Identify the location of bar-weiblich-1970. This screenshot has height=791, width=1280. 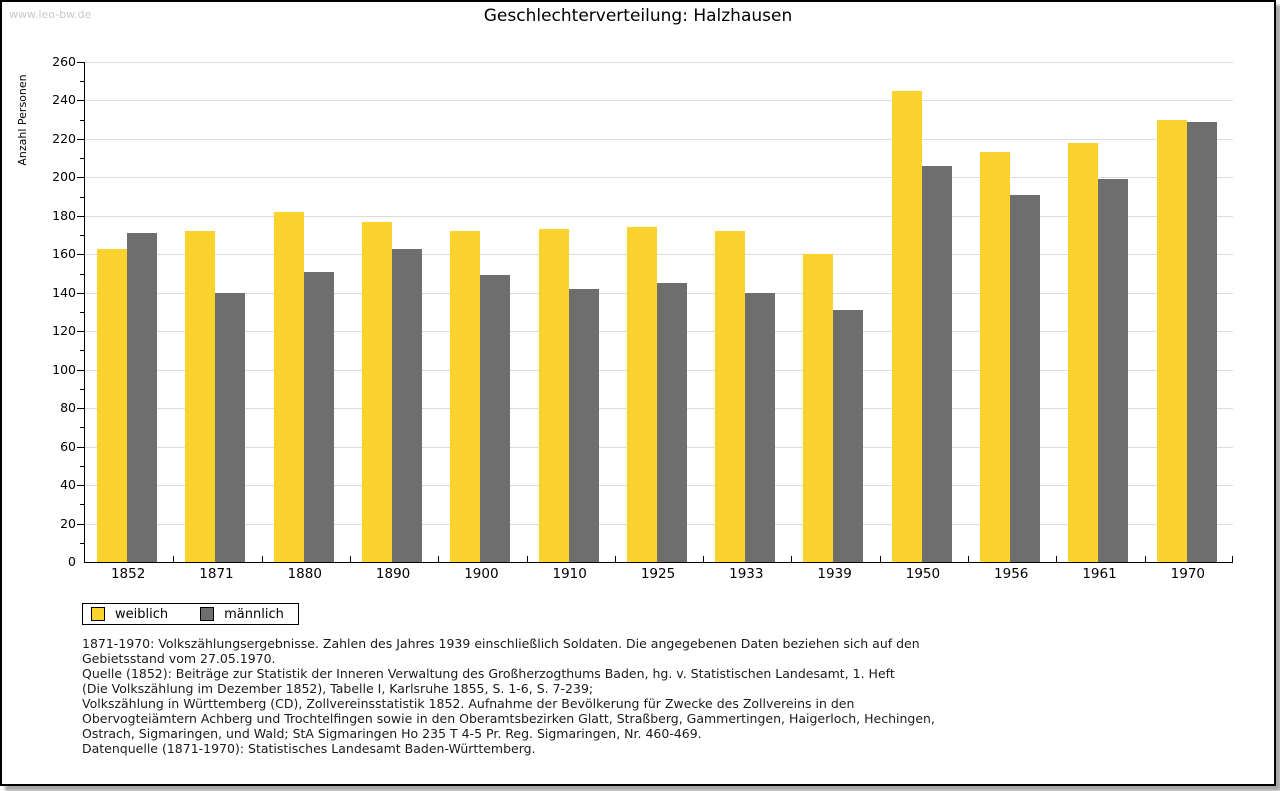
(1172, 341).